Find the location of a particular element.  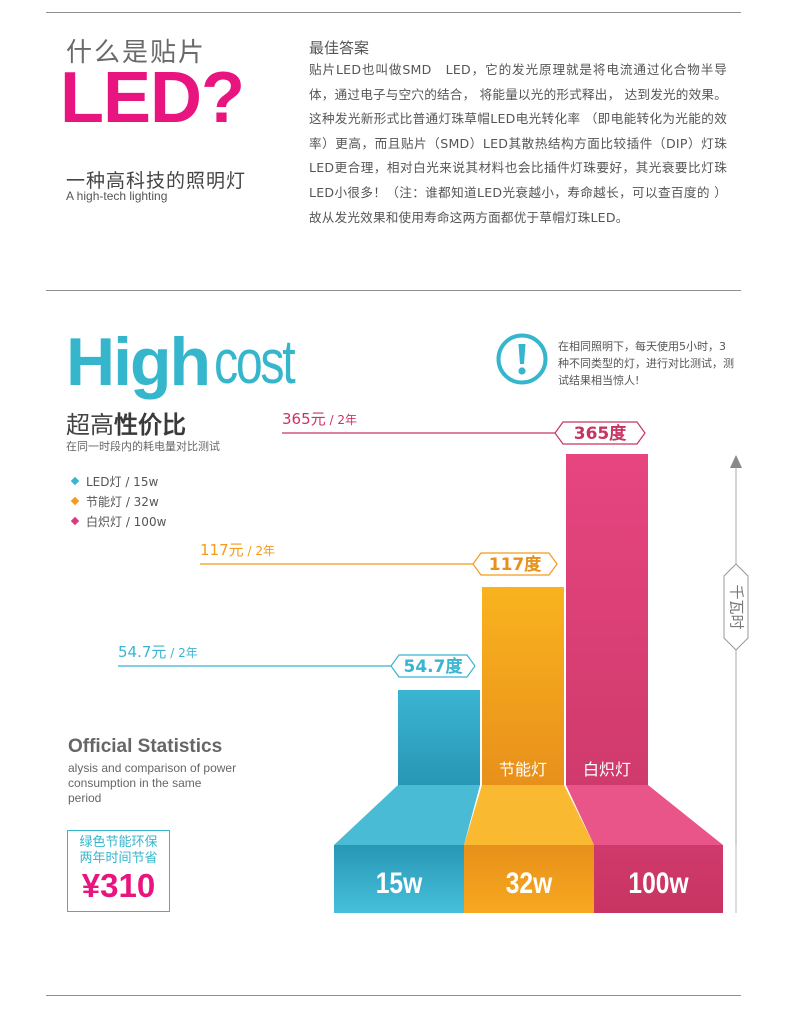

wattage-label: 15w is located at coordinates (399, 883).